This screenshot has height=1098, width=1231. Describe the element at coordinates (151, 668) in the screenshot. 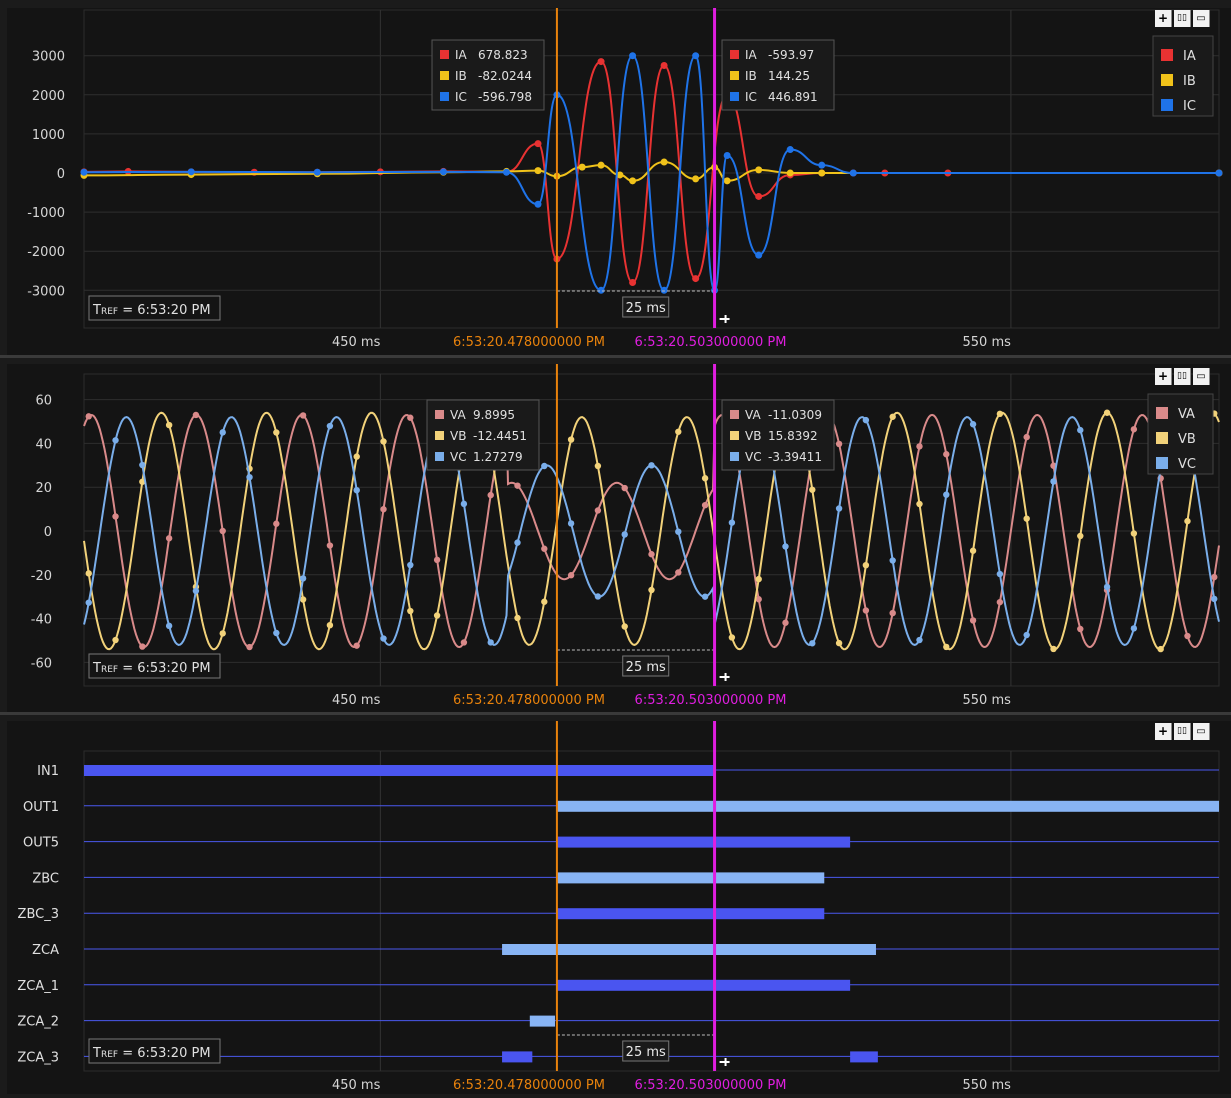

I see `tref-label: TREF = 6:53:20 PM` at that location.